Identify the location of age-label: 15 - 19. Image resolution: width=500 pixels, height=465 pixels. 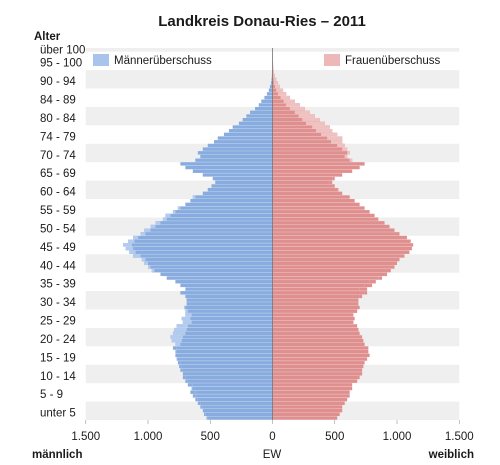
(58, 358).